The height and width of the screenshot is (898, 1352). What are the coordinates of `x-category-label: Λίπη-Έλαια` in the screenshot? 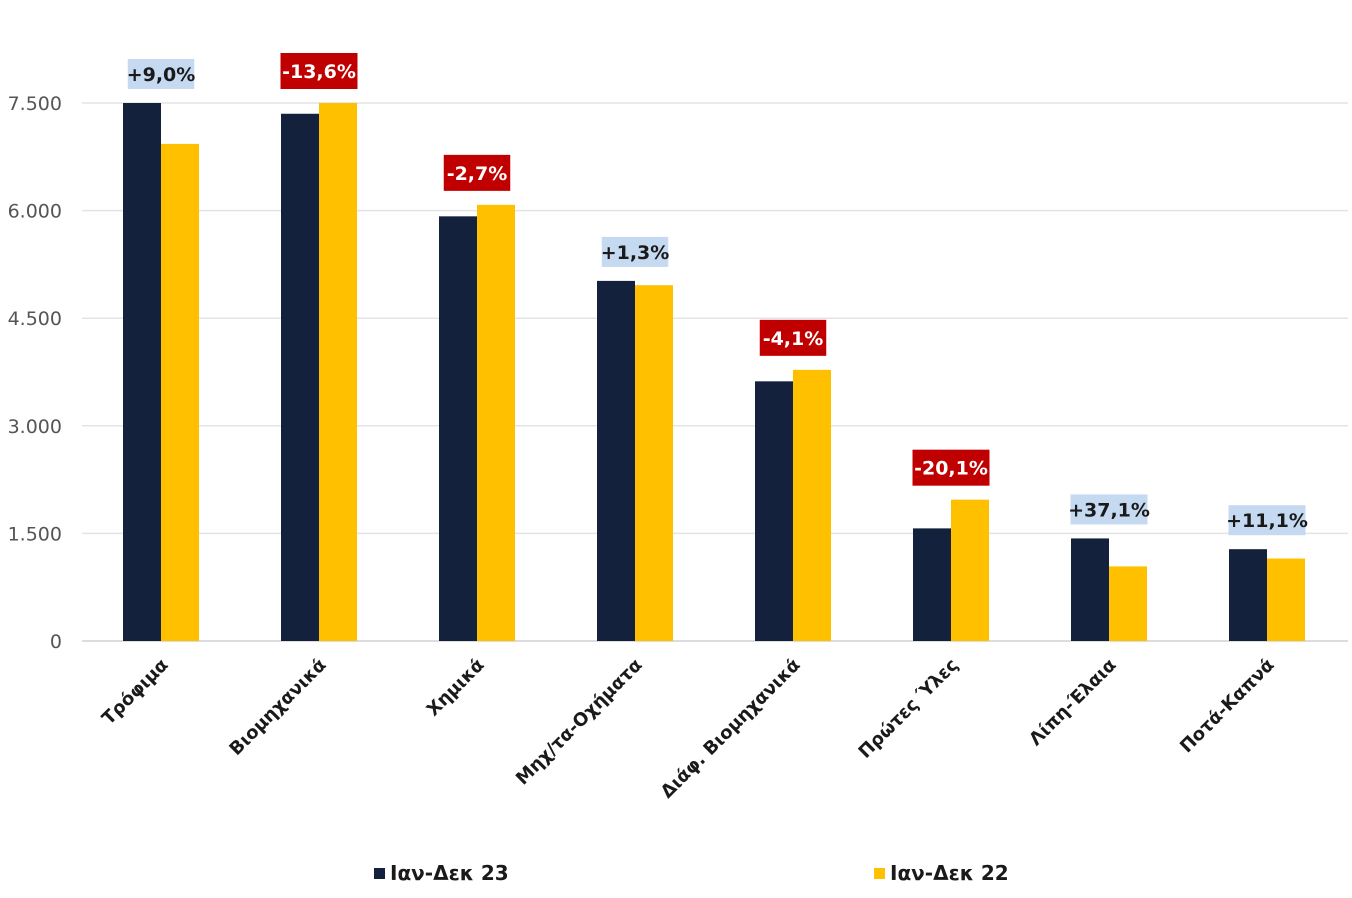 It's located at (1072, 702).